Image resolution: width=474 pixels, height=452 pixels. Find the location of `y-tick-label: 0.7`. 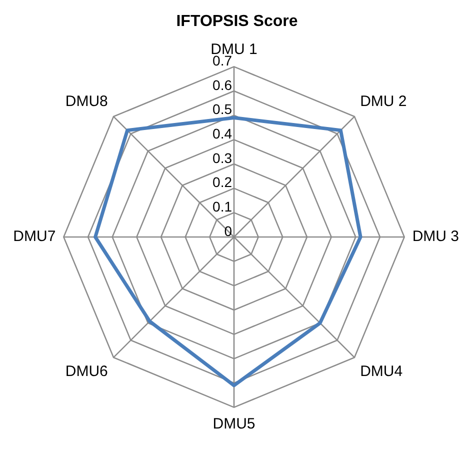

y-tick-label: 0.7 is located at coordinates (222, 60).